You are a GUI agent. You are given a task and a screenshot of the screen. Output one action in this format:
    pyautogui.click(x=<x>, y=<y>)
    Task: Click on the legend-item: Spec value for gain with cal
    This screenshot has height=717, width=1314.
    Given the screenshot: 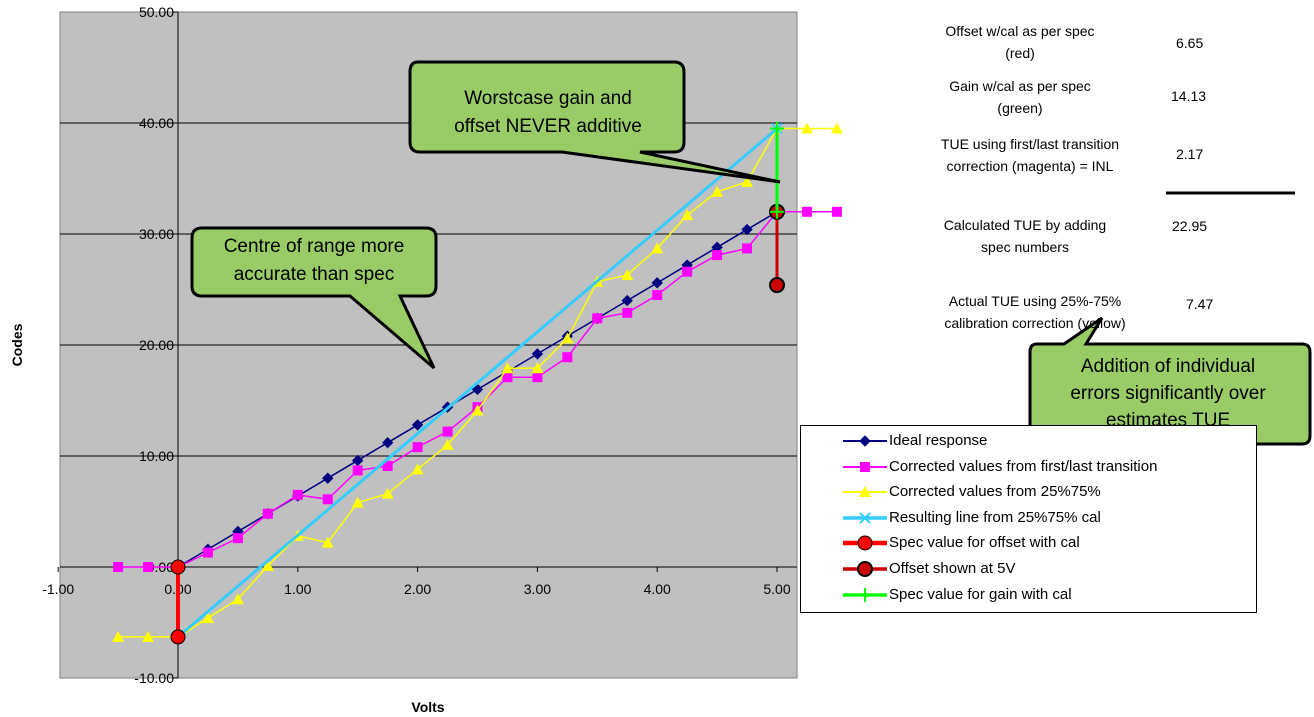 What is the action you would take?
    pyautogui.click(x=1028, y=595)
    